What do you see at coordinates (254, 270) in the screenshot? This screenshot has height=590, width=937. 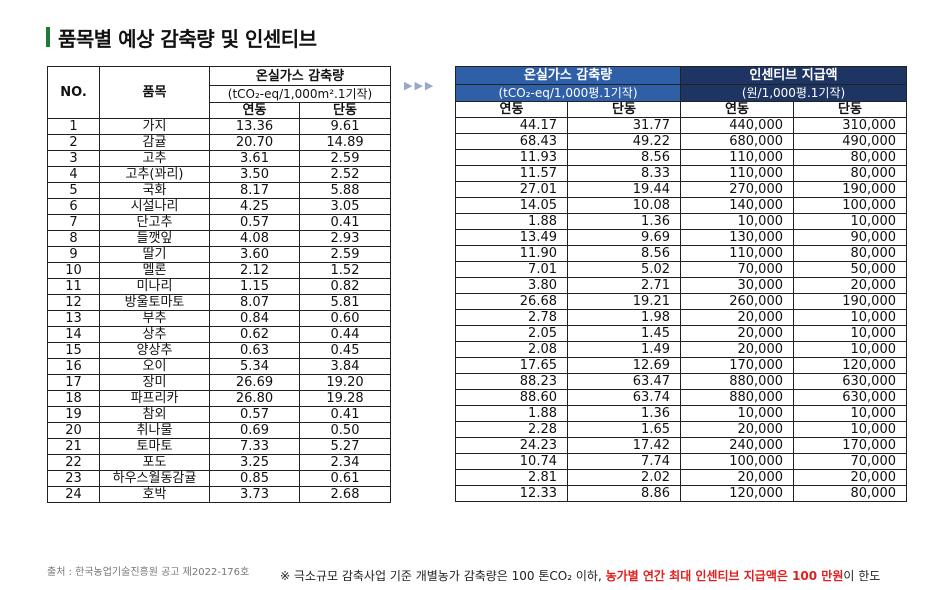 I see `row-multi-span-value: 2.12` at bounding box center [254, 270].